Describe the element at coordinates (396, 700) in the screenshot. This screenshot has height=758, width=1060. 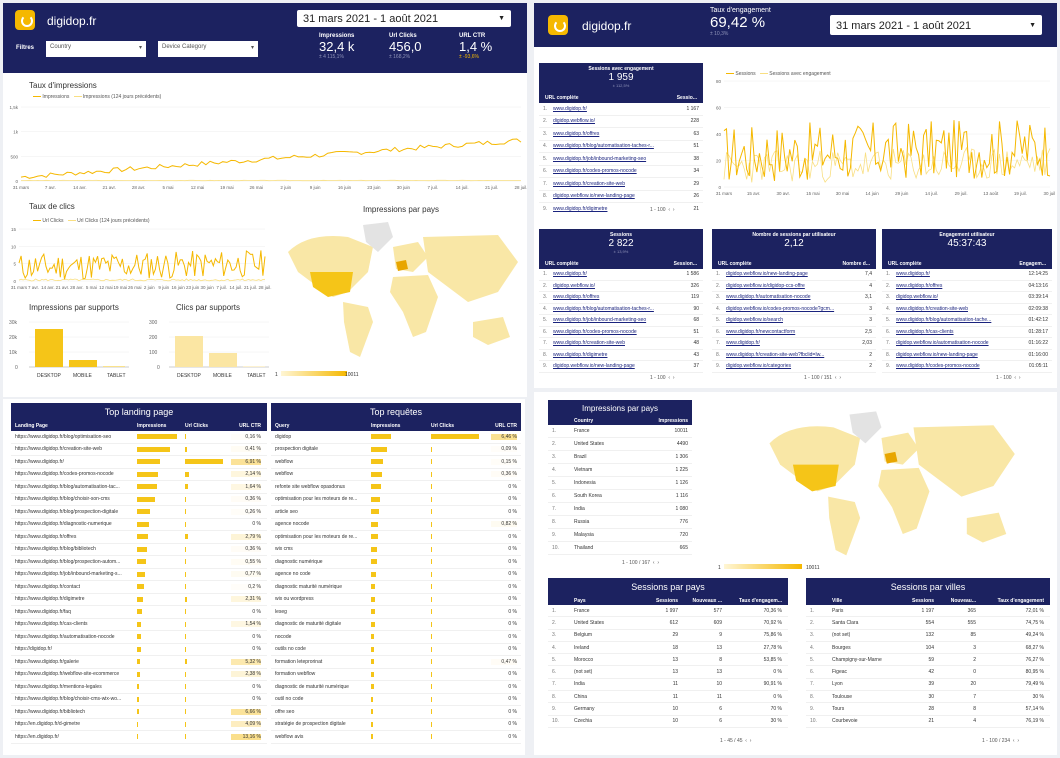
I see `table-row: outil no code 0 %` at that location.